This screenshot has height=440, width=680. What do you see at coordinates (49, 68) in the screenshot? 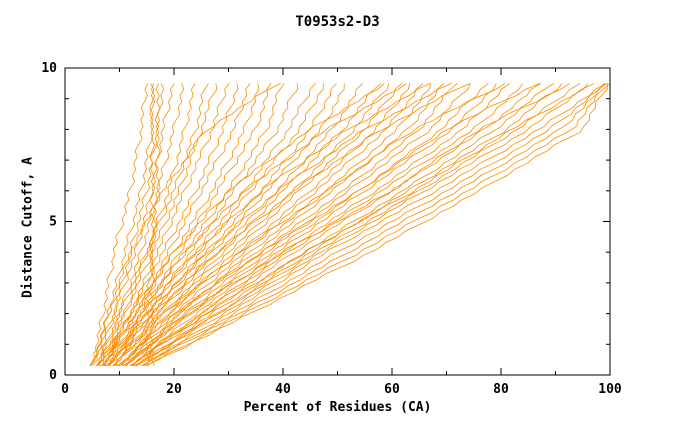
I see `svg-text: 10` at bounding box center [49, 68].